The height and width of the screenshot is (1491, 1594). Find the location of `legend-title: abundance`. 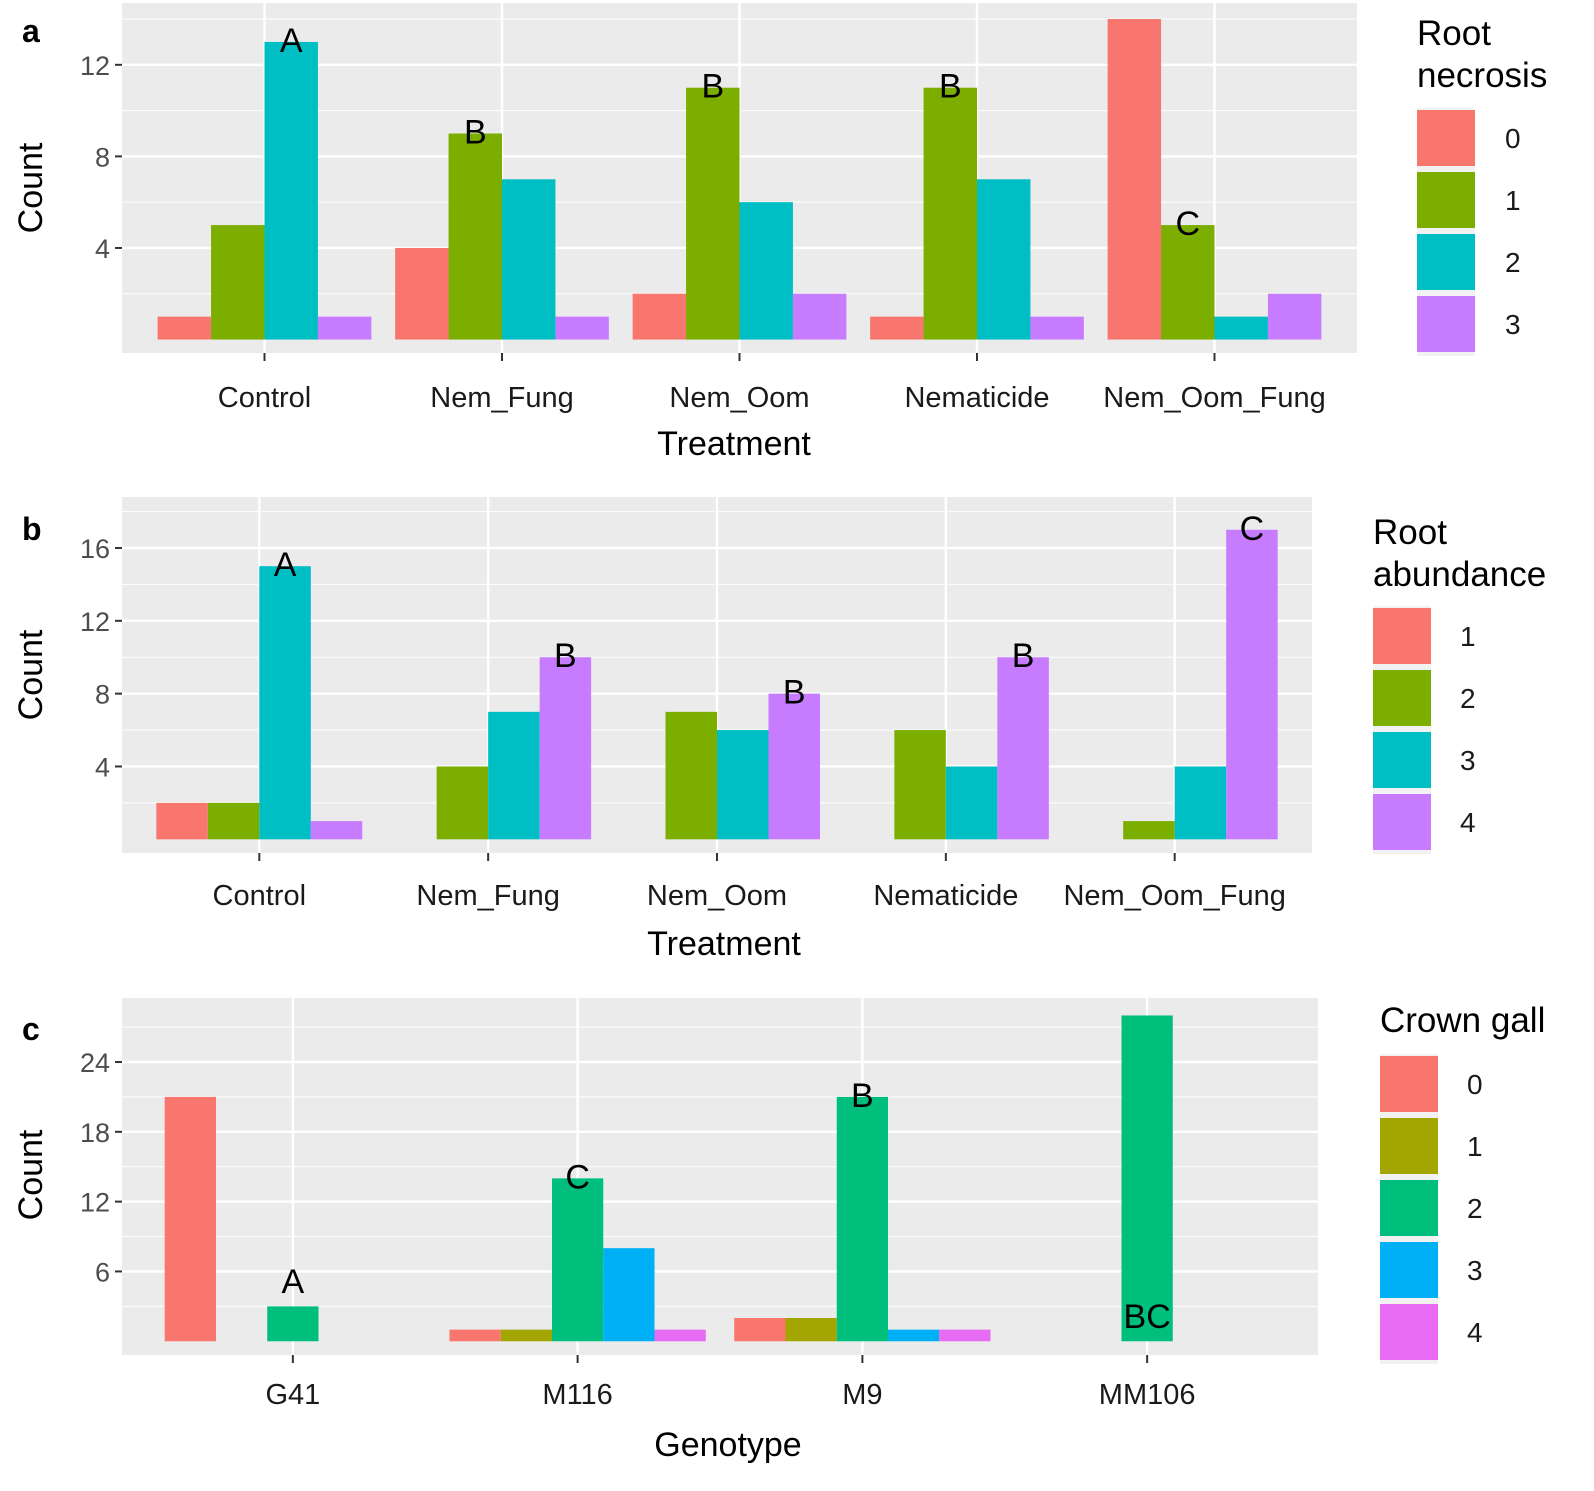

legend-title: abundance is located at coordinates (1459, 574).